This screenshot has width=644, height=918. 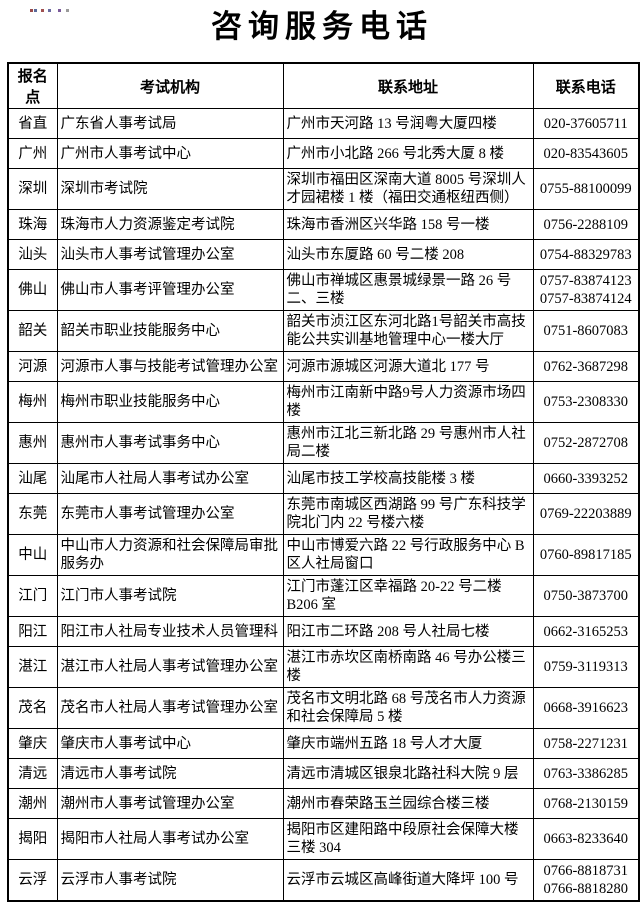 I want to click on contact-phone-cell: 0758-2271231, so click(x=586, y=743).